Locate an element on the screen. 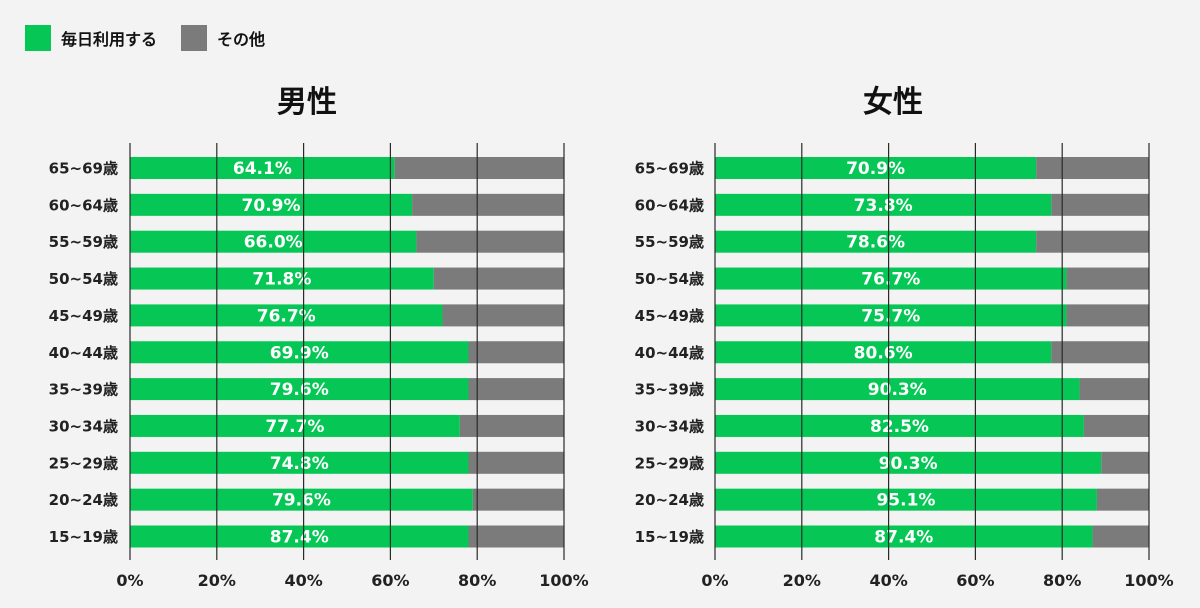 Image resolution: width=1200 pixels, height=608 pixels. female-data-label-5: 80.6% is located at coordinates (883, 353).